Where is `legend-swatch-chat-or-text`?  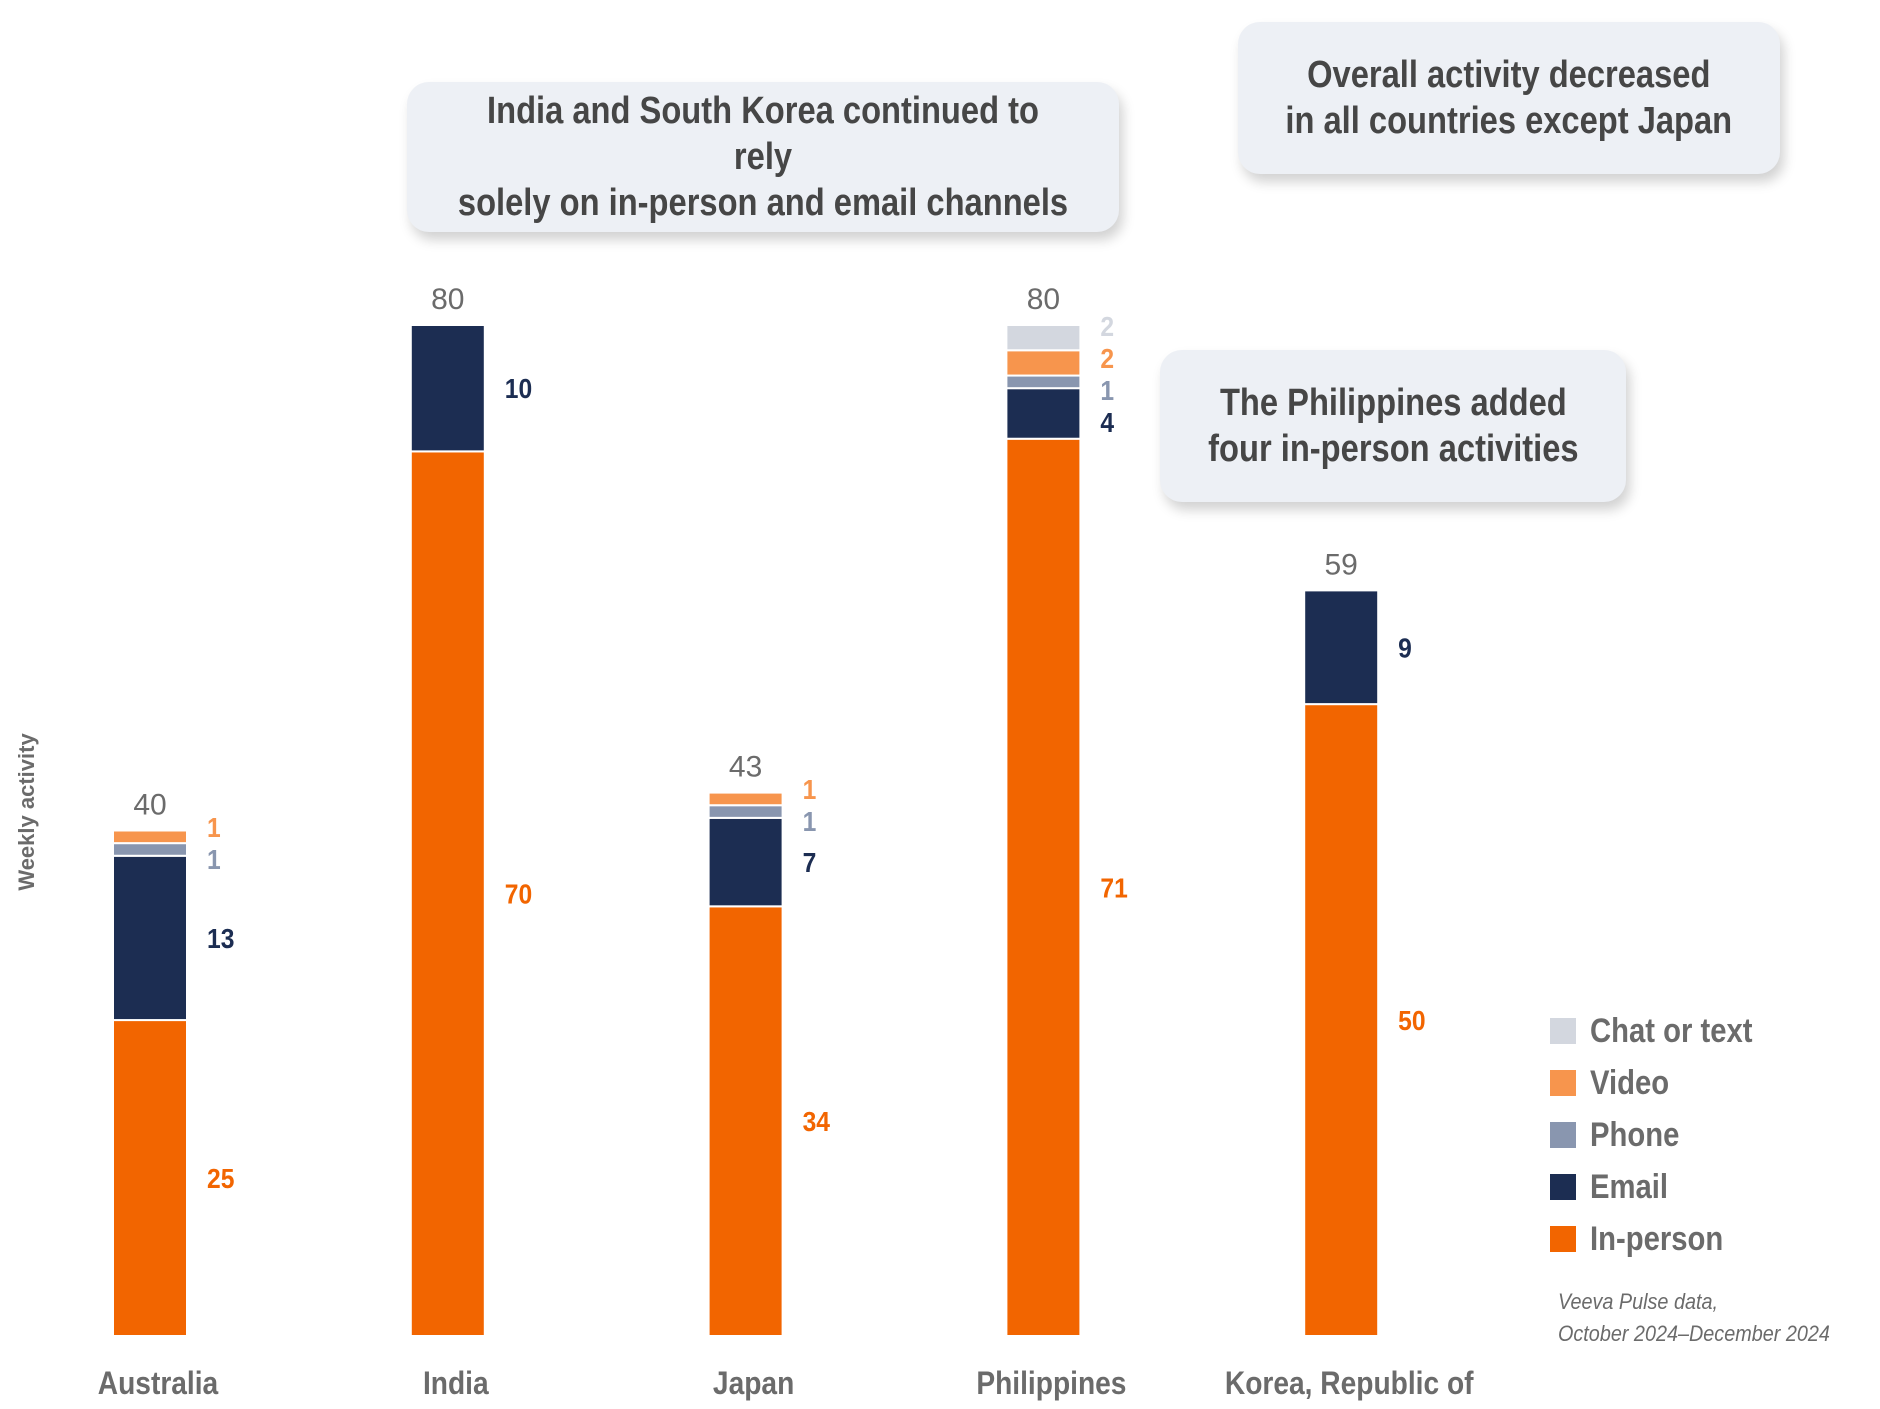
legend-swatch-chat-or-text is located at coordinates (1563, 1031).